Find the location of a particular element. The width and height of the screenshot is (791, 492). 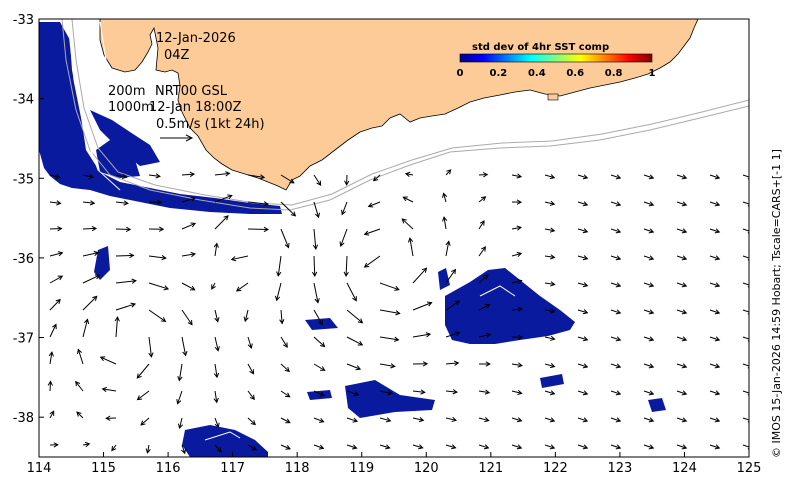

y-tick-label: -35 is located at coordinates (23, 179).